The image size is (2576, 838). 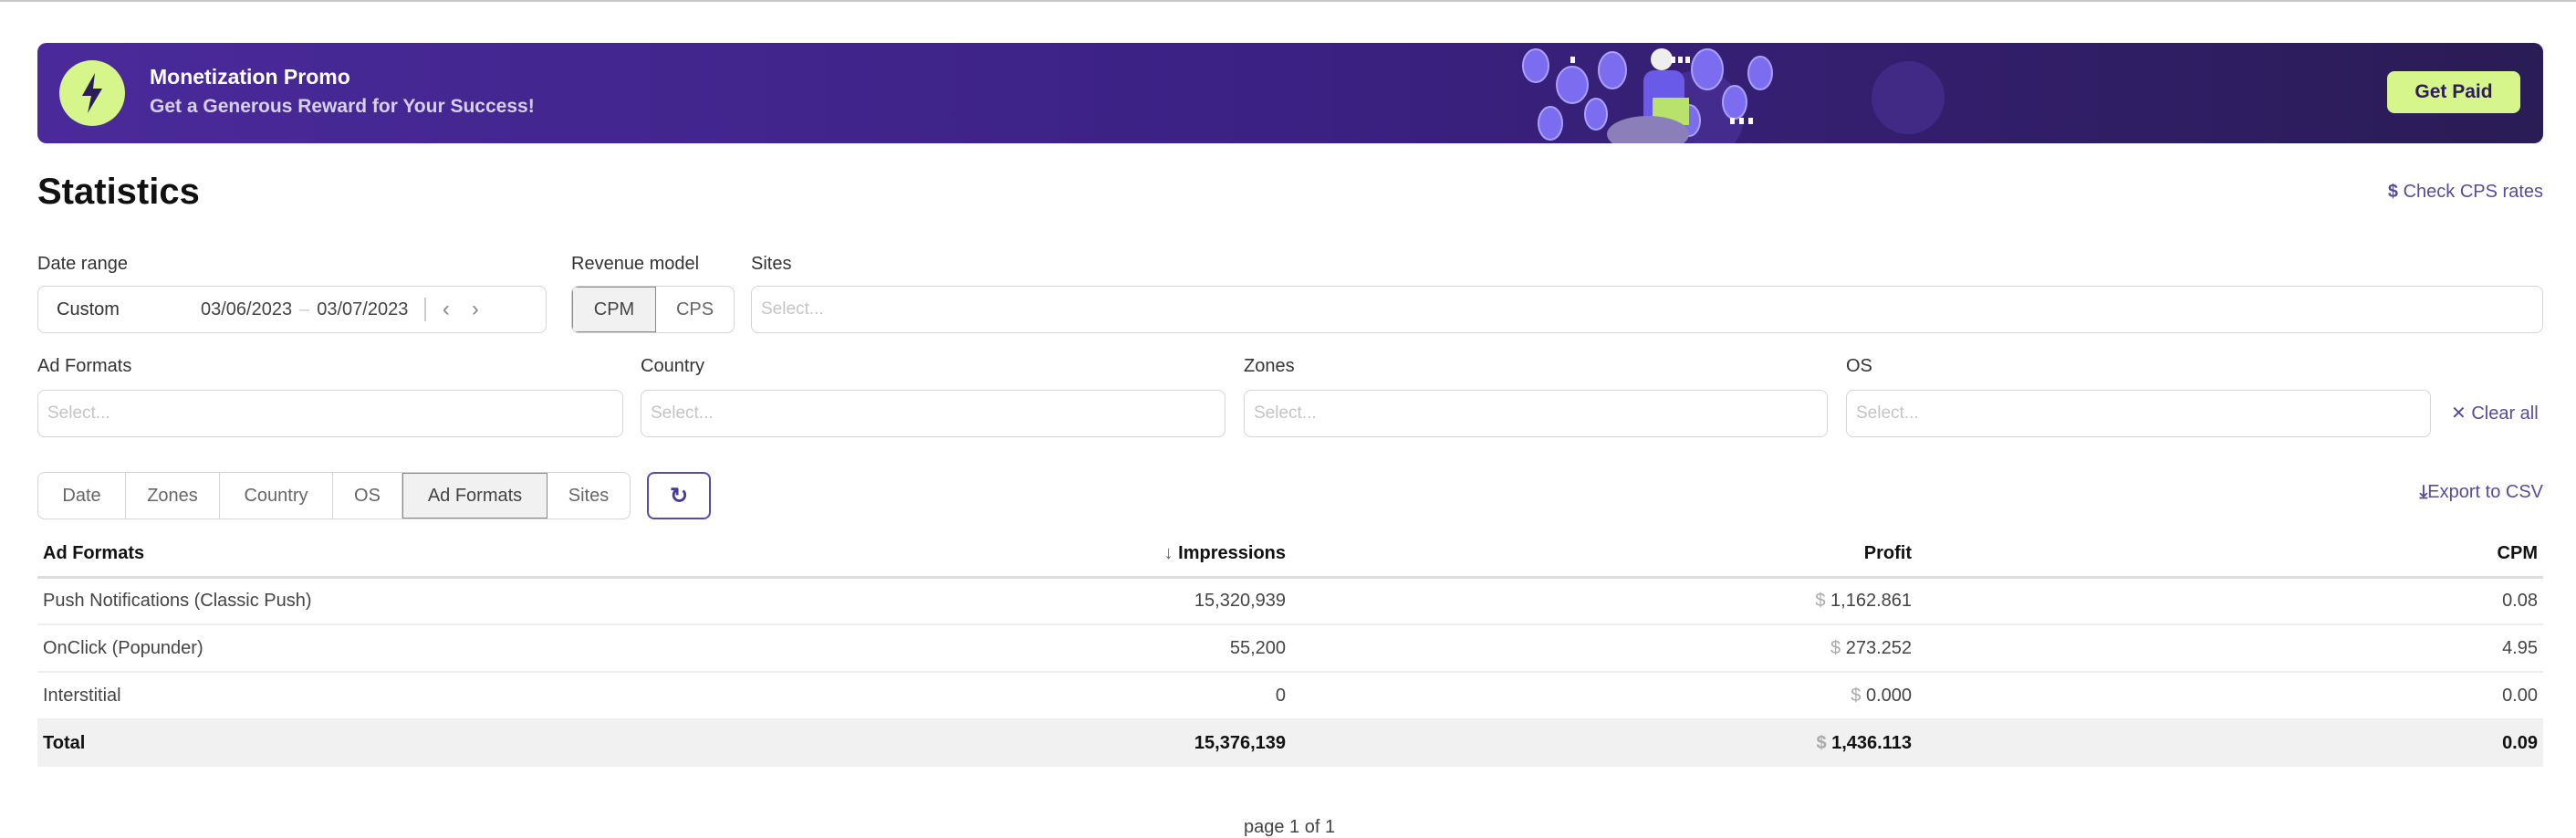 What do you see at coordinates (1269, 366) in the screenshot?
I see `zones-label: Zones` at bounding box center [1269, 366].